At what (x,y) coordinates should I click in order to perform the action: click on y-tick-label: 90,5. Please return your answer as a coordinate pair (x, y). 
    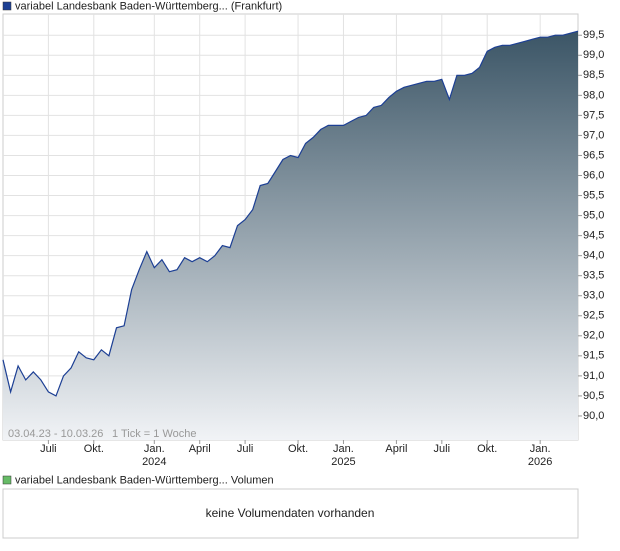
    Looking at the image, I should click on (593, 396).